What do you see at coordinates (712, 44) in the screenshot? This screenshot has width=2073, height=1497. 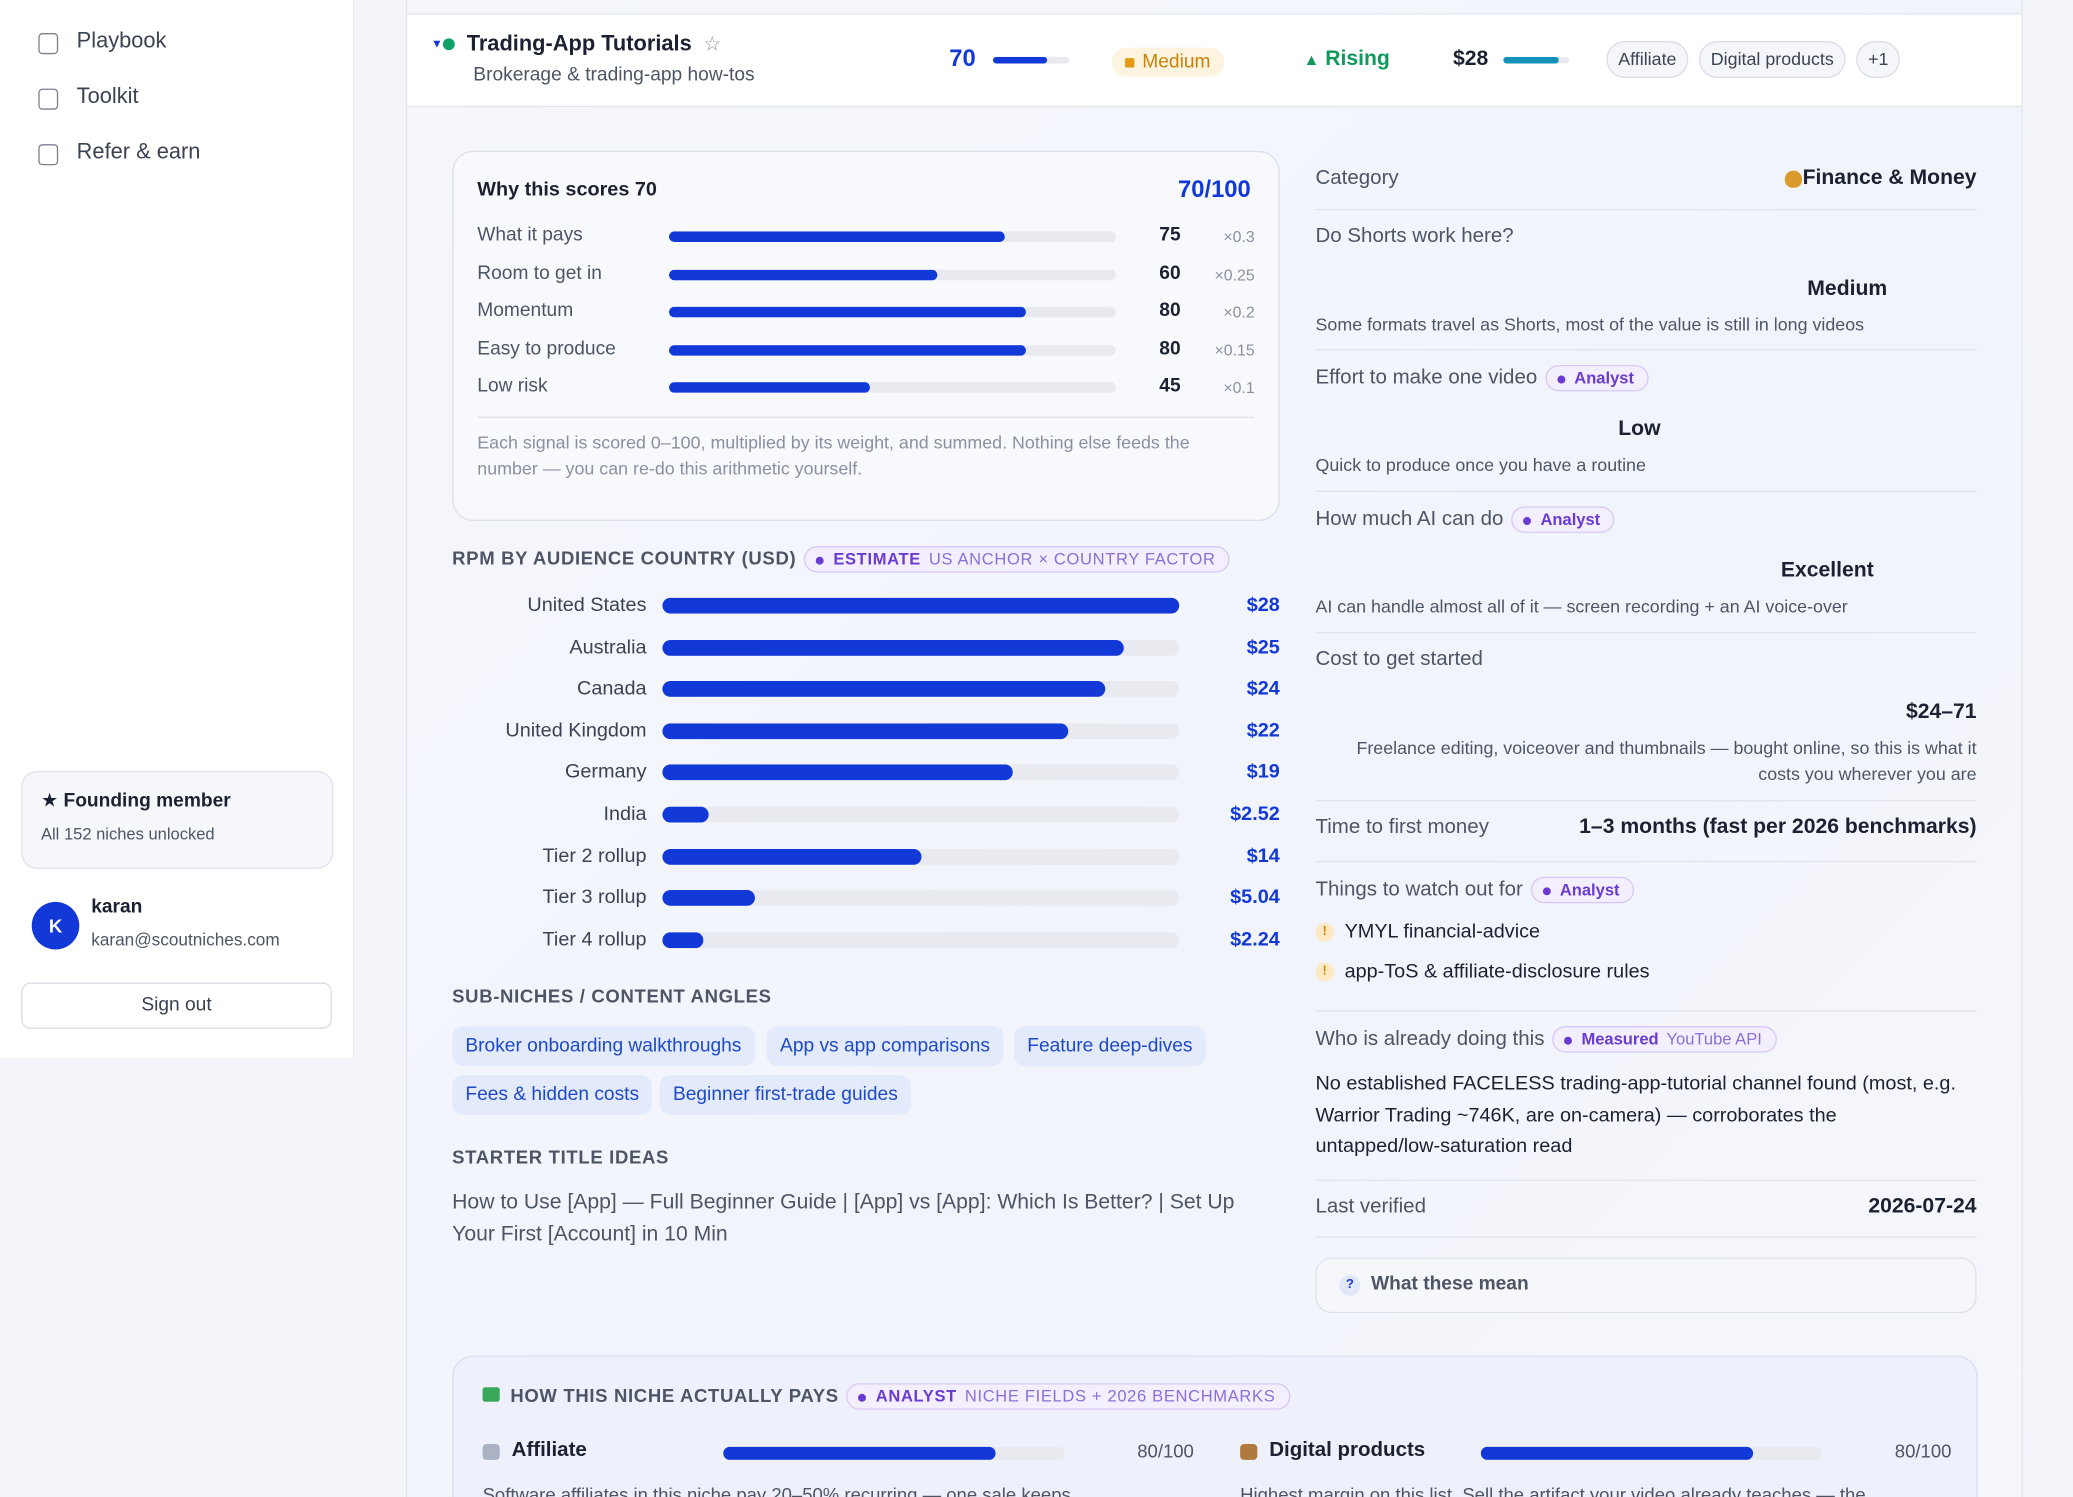 I see `favorite-star: ☆` at bounding box center [712, 44].